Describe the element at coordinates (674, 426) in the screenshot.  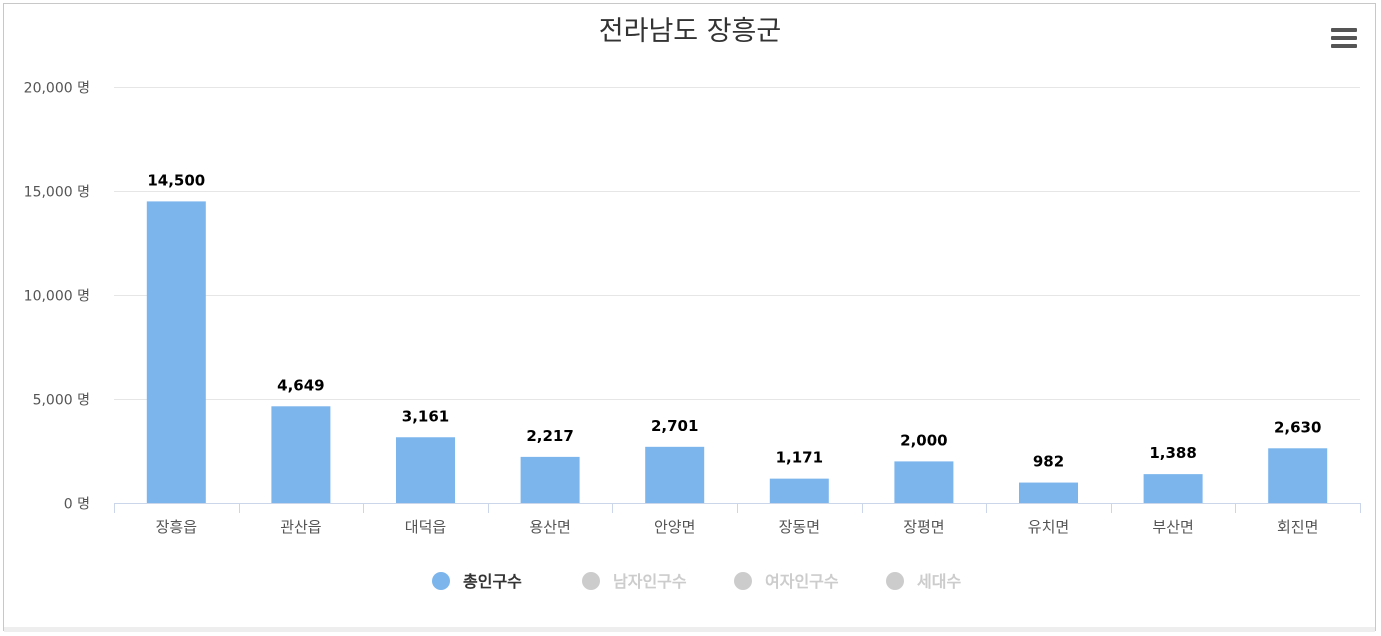
I see `data-label: 2,701` at that location.